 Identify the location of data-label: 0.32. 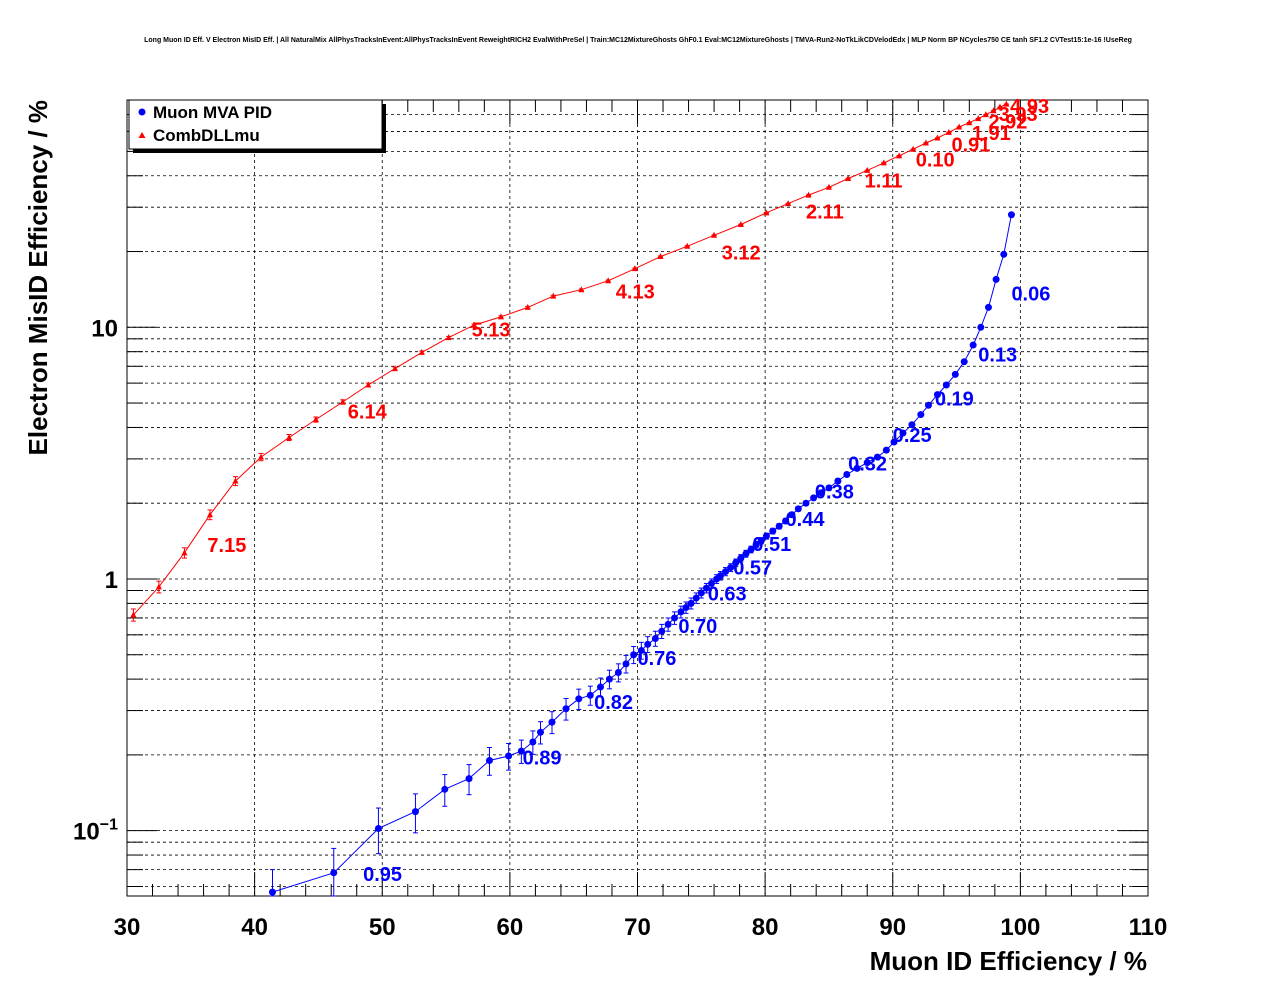
(867, 464).